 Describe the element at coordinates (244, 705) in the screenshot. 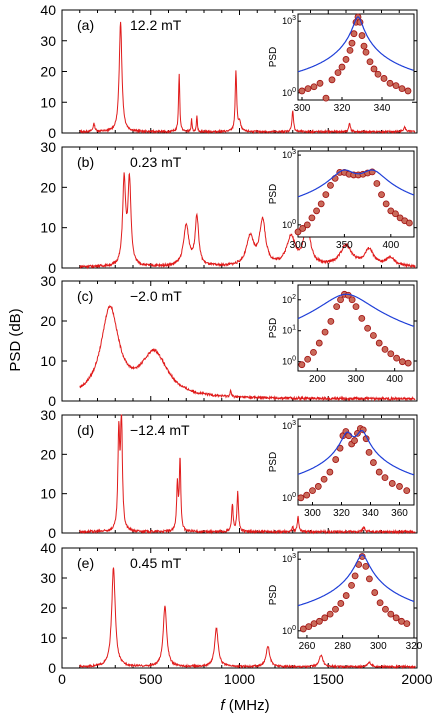

I see `x-axis-label: f (MHz)` at that location.